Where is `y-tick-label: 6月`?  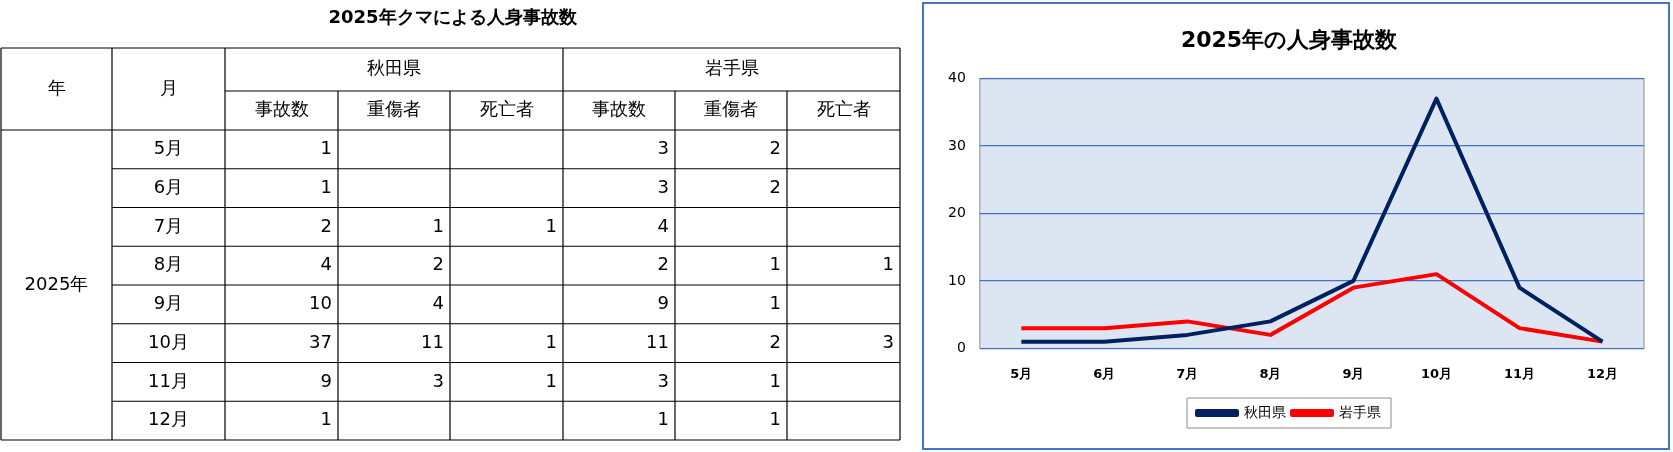
y-tick-label: 6月 is located at coordinates (168, 186).